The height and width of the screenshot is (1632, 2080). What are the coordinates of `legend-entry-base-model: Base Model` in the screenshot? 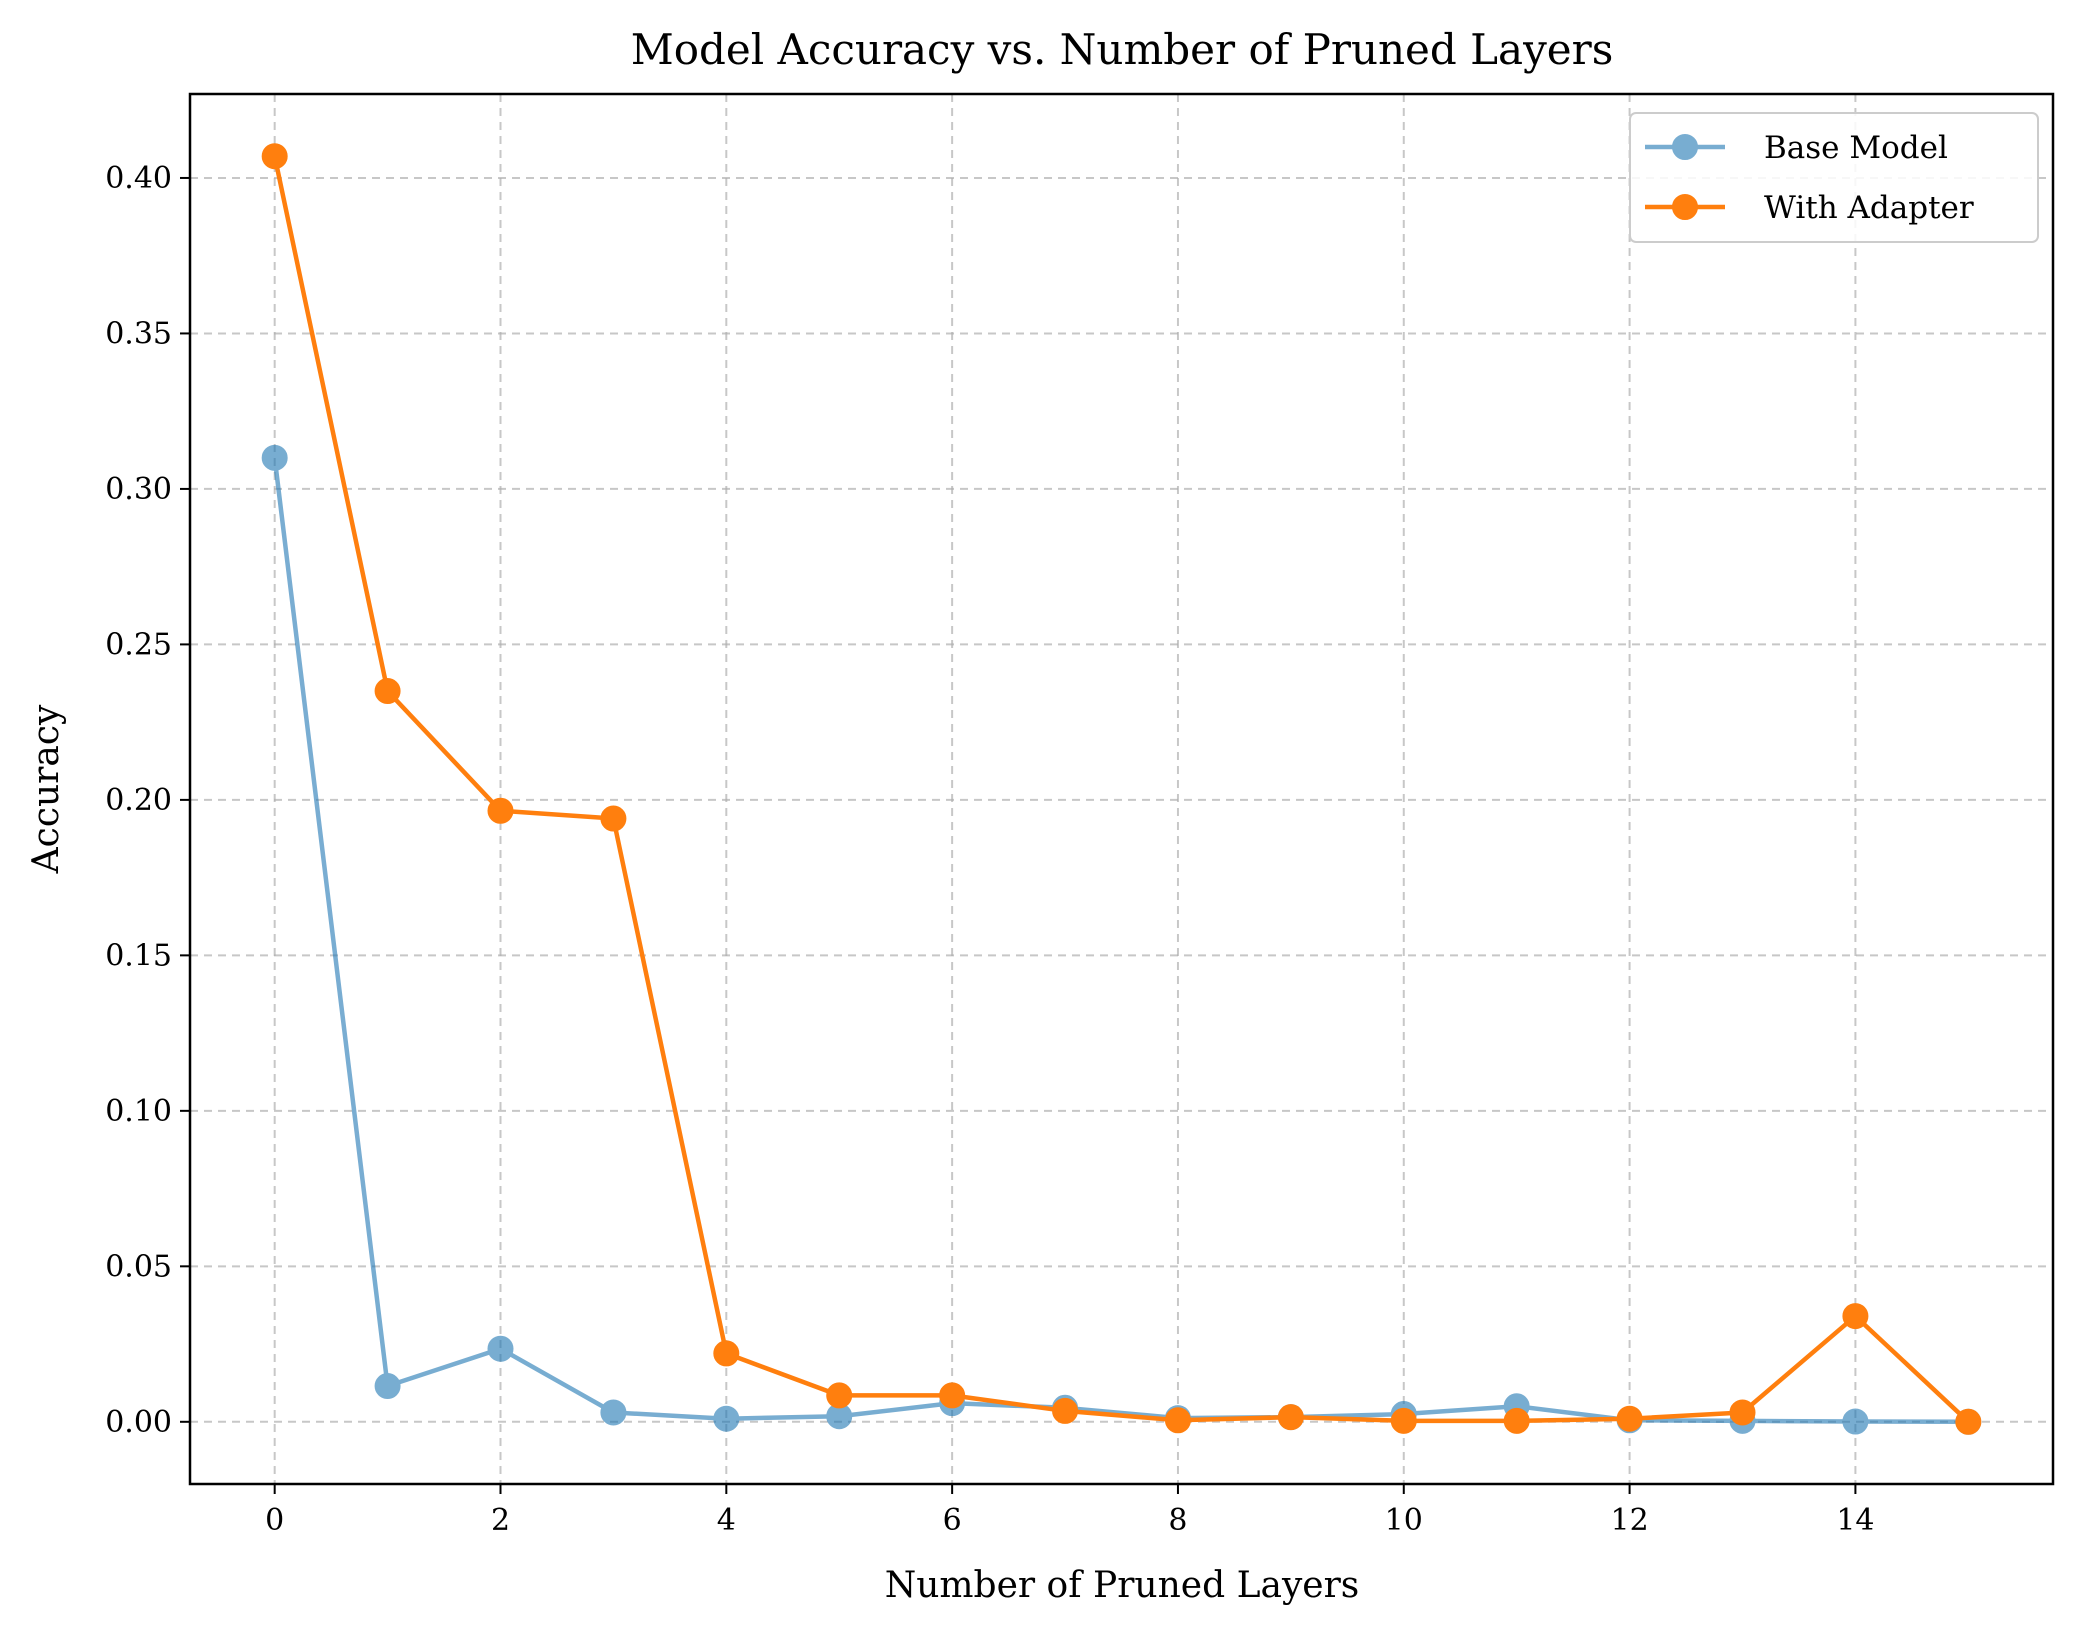 It's located at (1796, 148).